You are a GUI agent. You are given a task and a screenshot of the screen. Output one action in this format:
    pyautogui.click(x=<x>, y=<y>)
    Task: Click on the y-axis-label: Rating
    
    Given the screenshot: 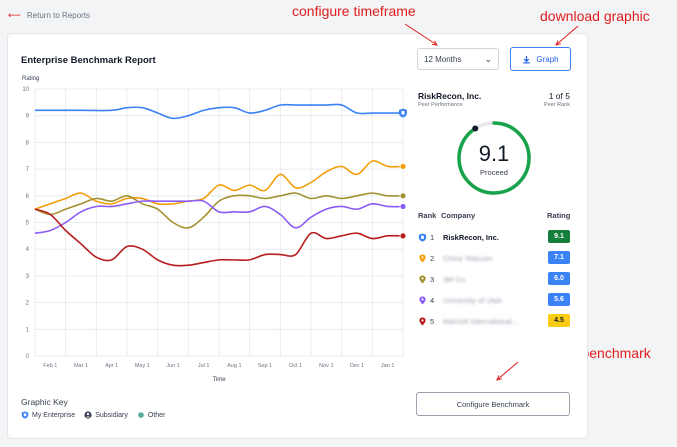 What is the action you would take?
    pyautogui.click(x=30, y=79)
    